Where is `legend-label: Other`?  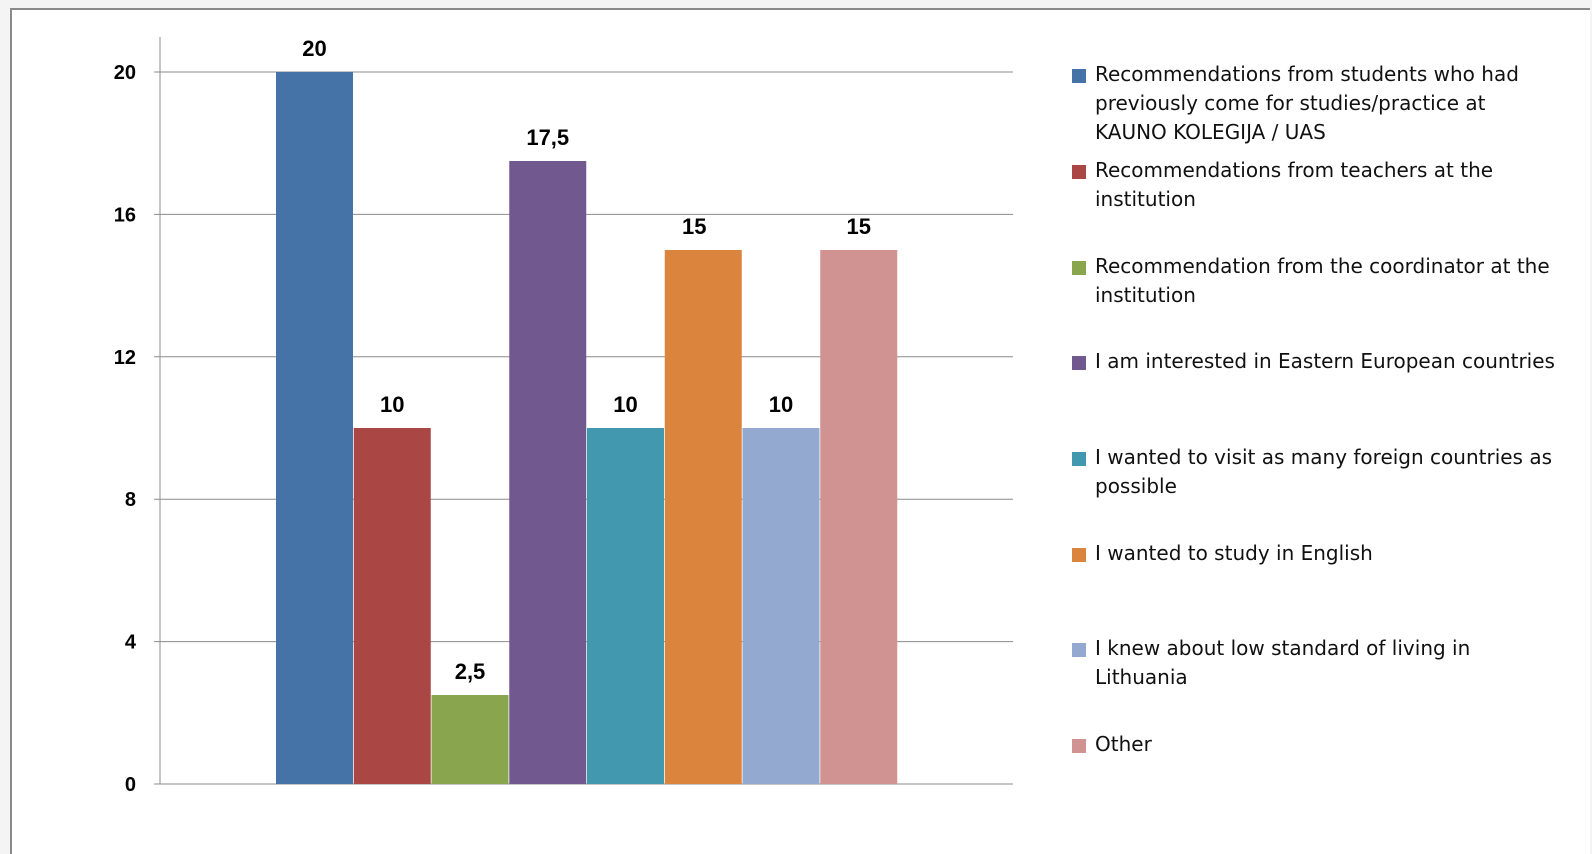
legend-label: Other is located at coordinates (1123, 744).